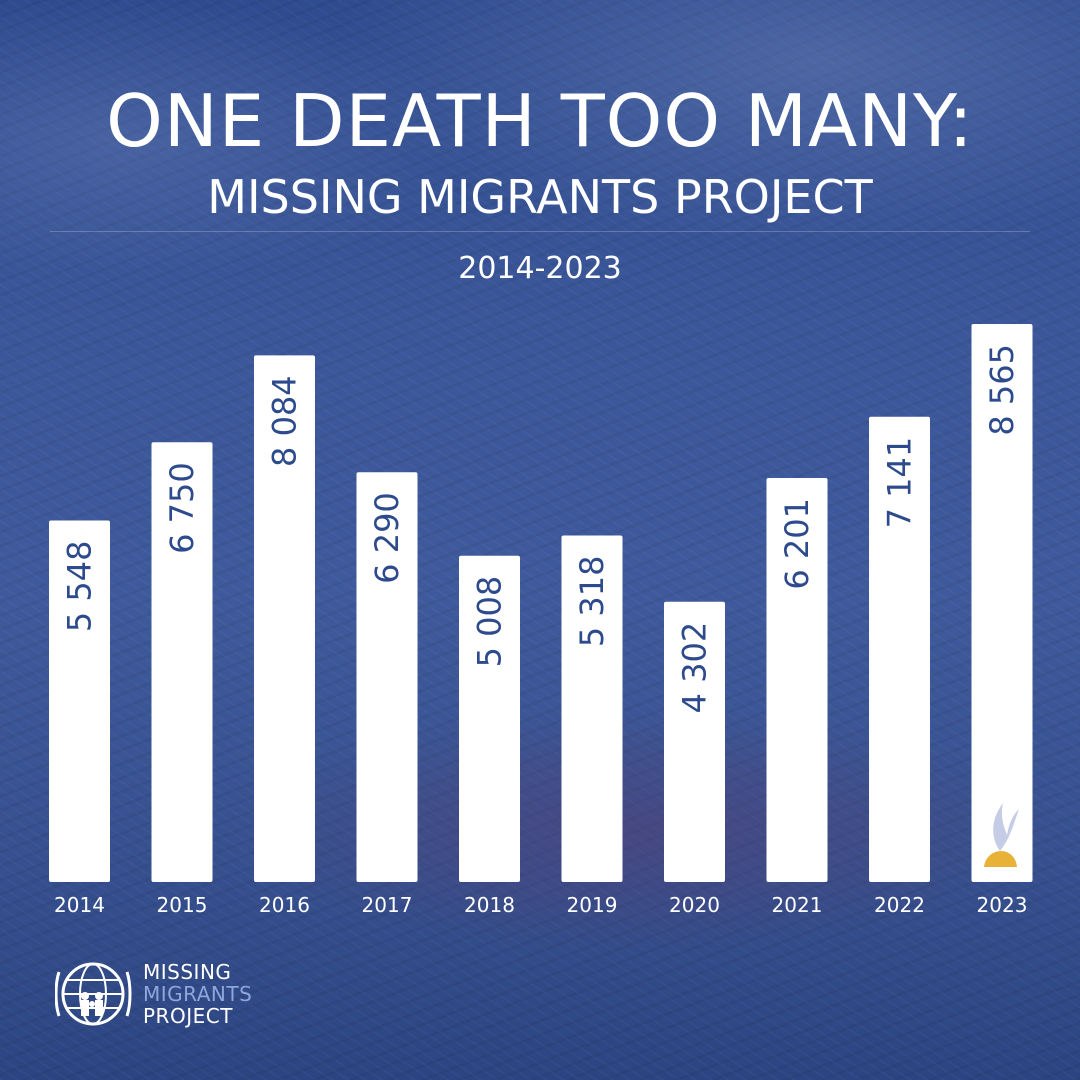 The image size is (1080, 1080). I want to click on missing-migrants-logo: MISSING MIGRANTS PROJECT, so click(179, 994).